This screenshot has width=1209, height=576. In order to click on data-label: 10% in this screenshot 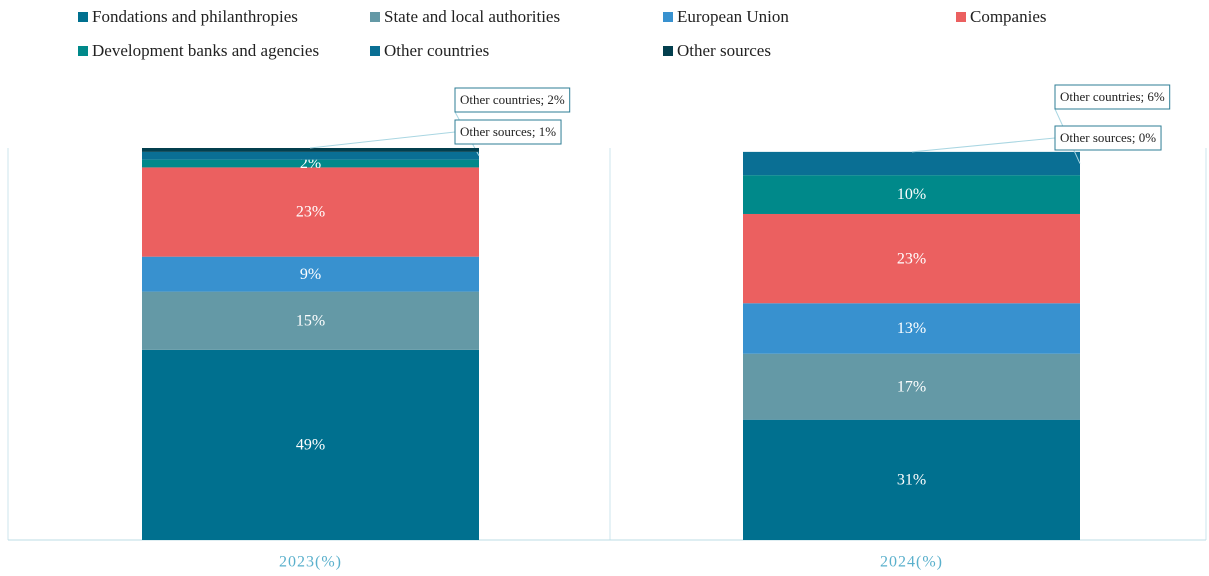, I will do `click(911, 194)`.